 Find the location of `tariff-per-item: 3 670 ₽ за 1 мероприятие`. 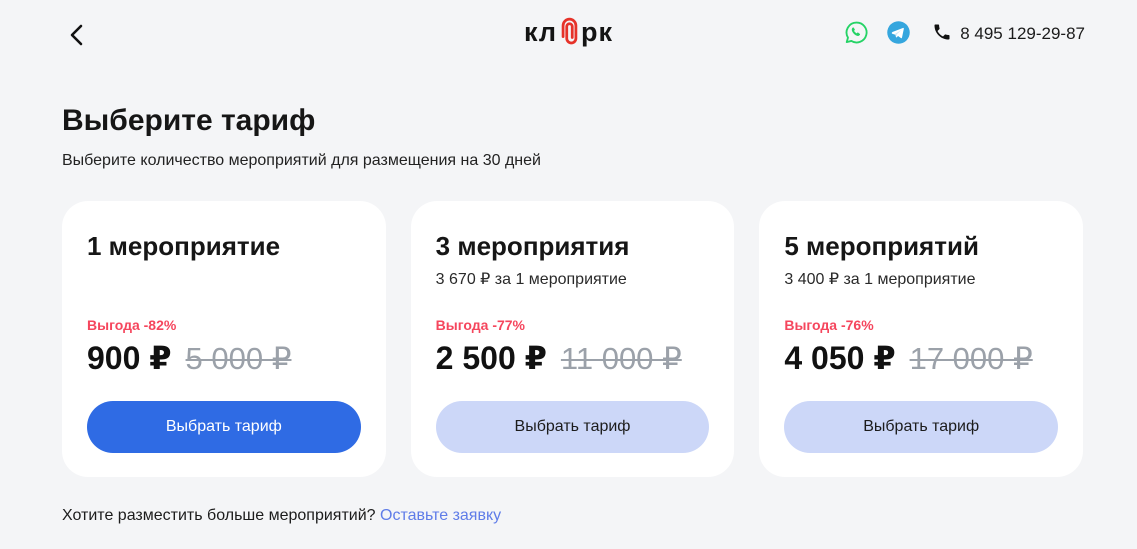

tariff-per-item: 3 670 ₽ за 1 мероприятие is located at coordinates (531, 279).